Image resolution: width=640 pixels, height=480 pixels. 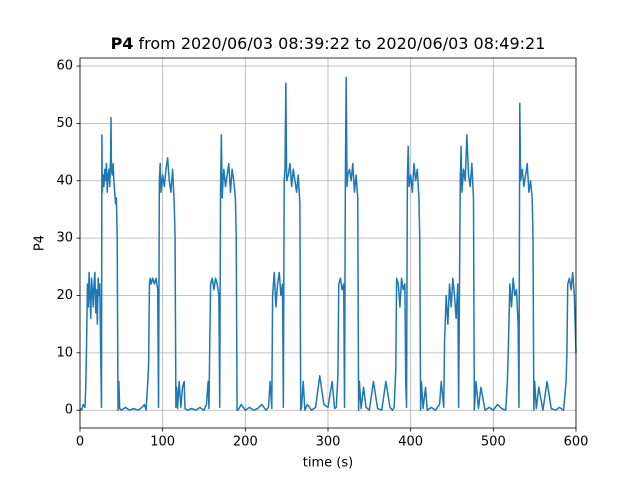 What do you see at coordinates (64, 238) in the screenshot?
I see `y-tick-label: 30` at bounding box center [64, 238].